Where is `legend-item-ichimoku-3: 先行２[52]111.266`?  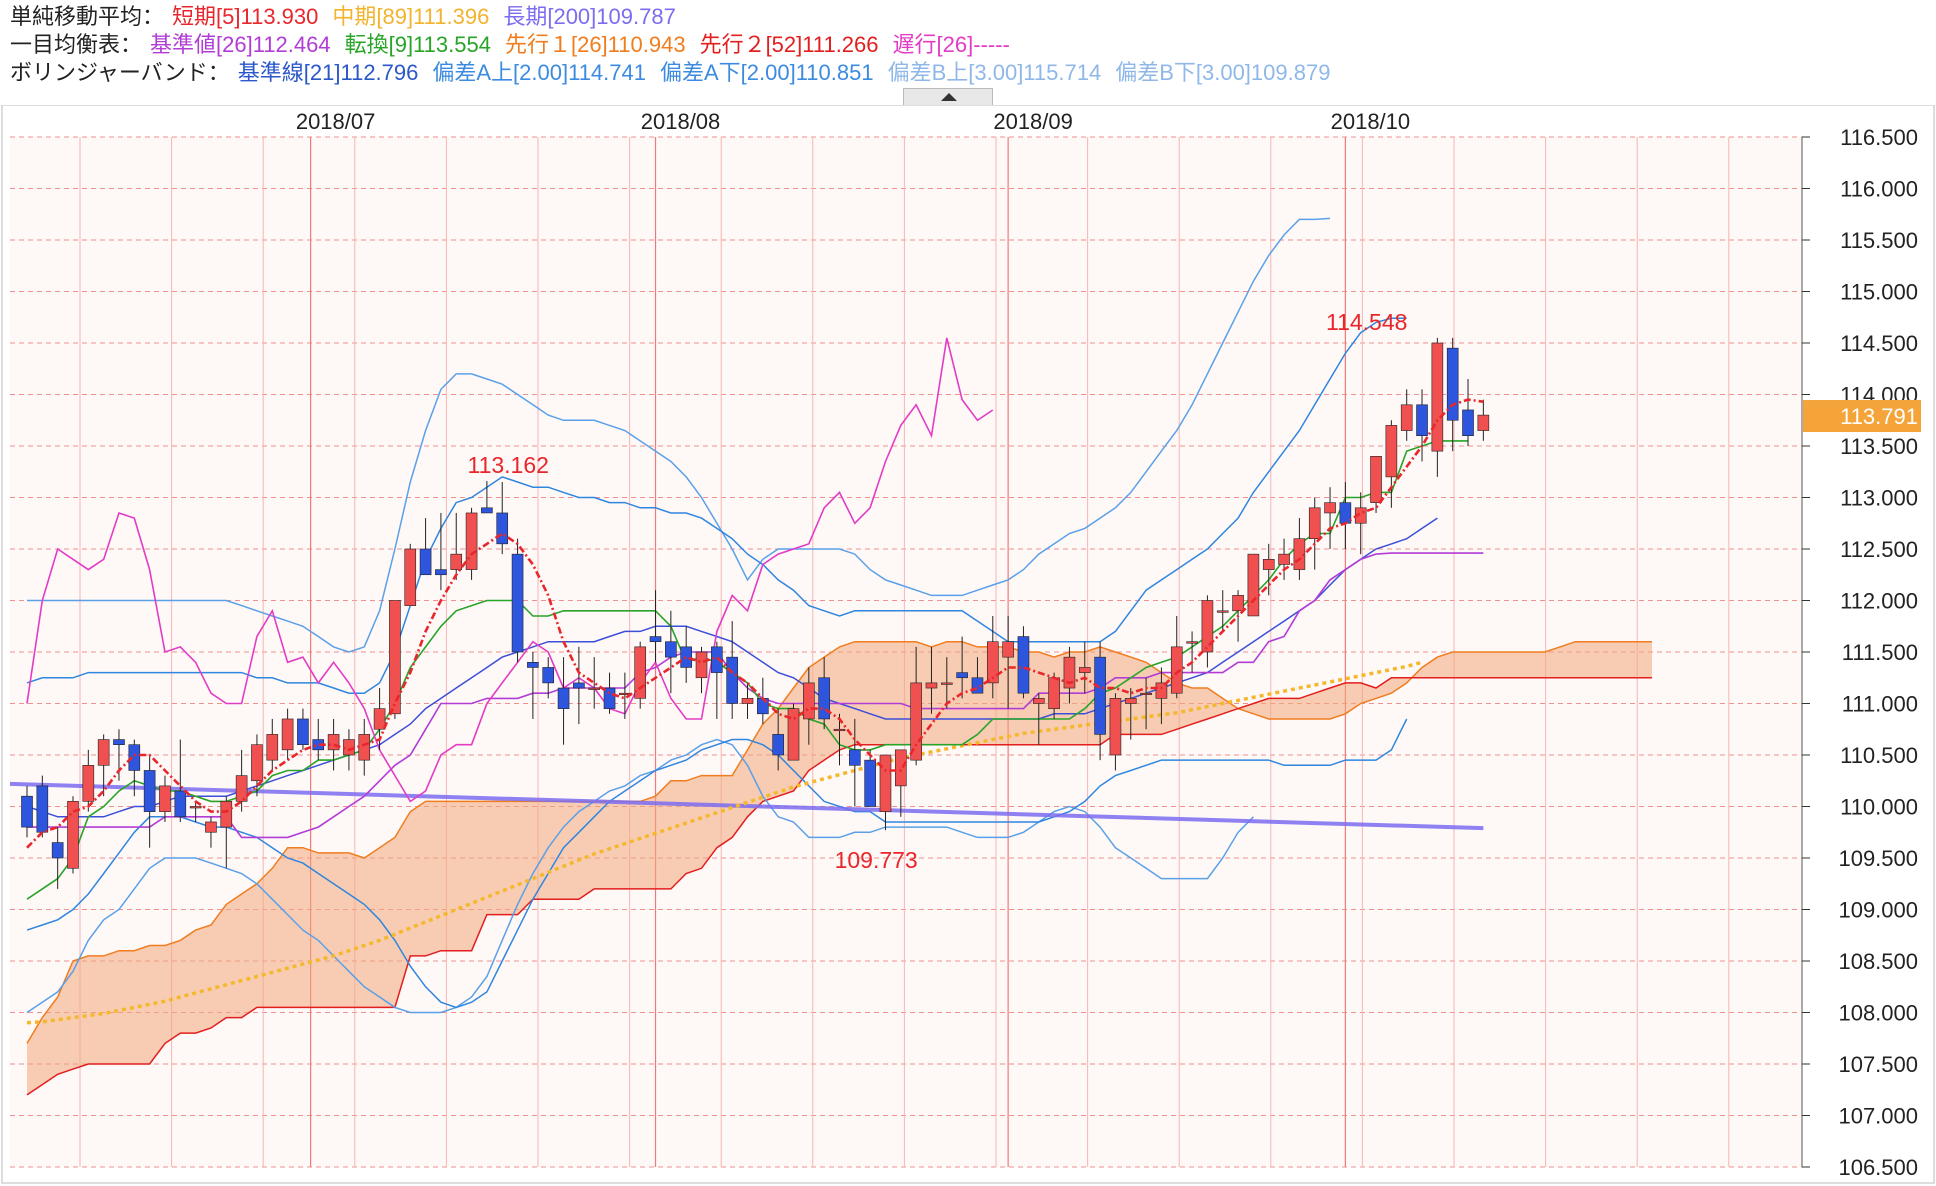
legend-item-ichimoku-3: 先行２[52]111.266 is located at coordinates (789, 44).